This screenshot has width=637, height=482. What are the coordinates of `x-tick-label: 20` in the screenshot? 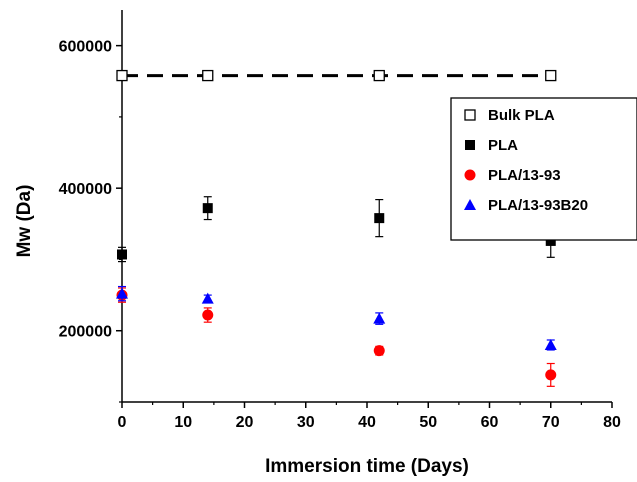 It's located at (245, 422).